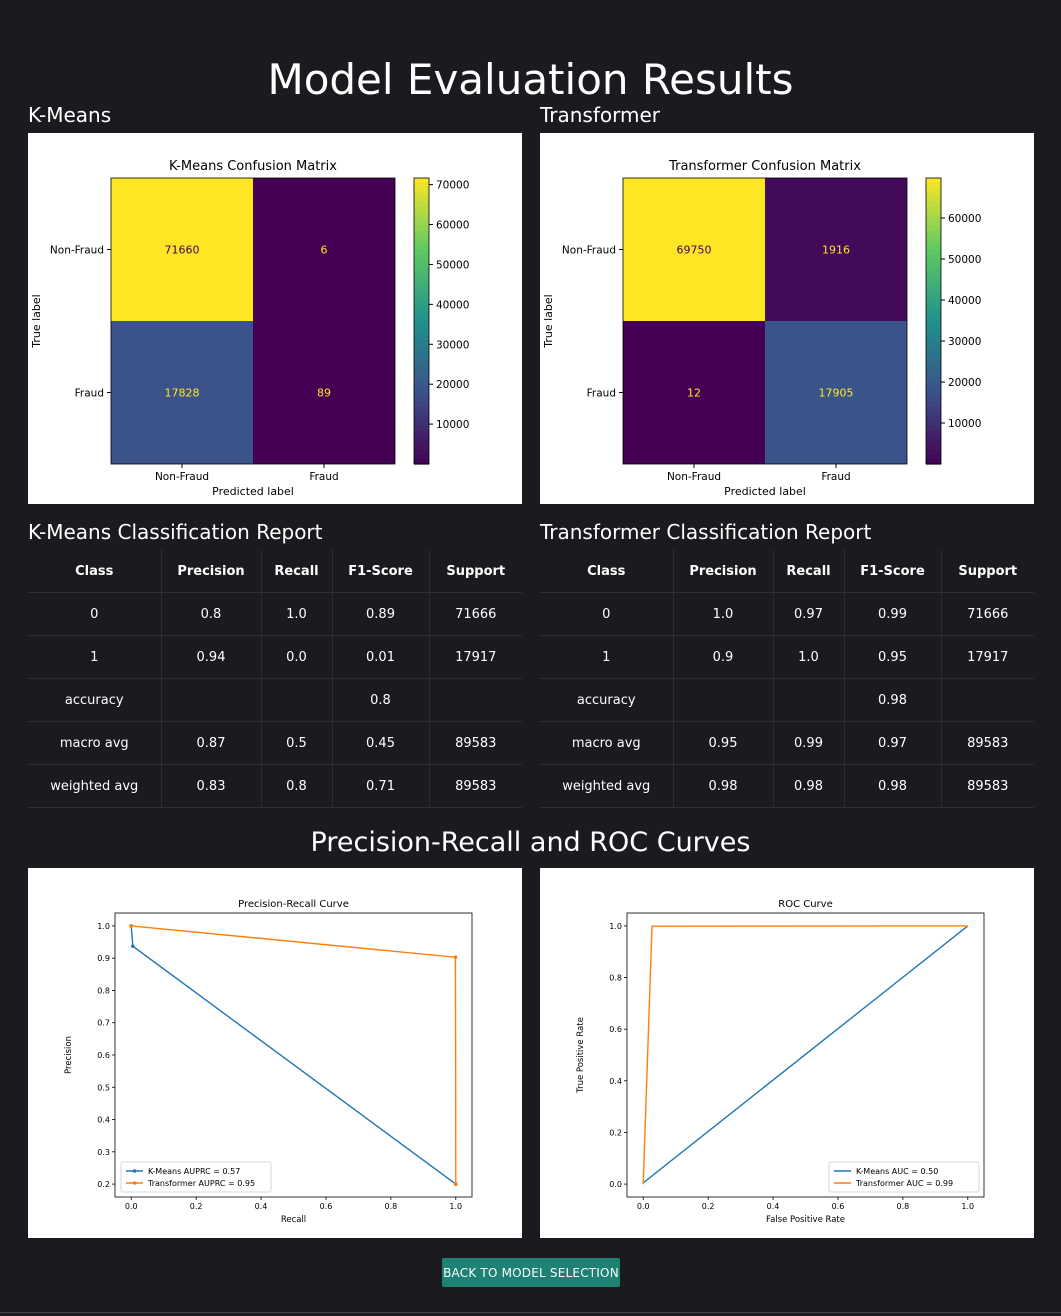 This screenshot has height=1316, width=1061. I want to click on transformer-report-heading: Transformer Classification Report, so click(706, 532).